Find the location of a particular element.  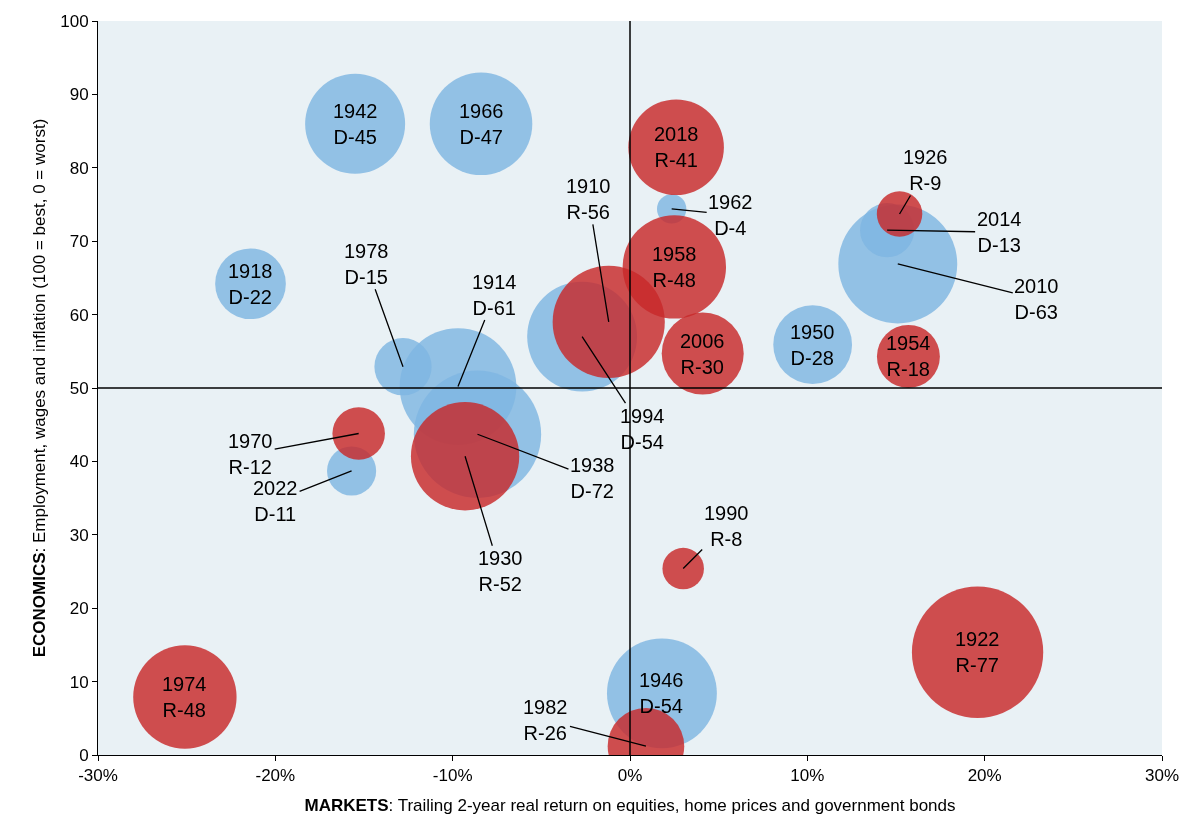

x-tick-label: -20% is located at coordinates (275, 776).